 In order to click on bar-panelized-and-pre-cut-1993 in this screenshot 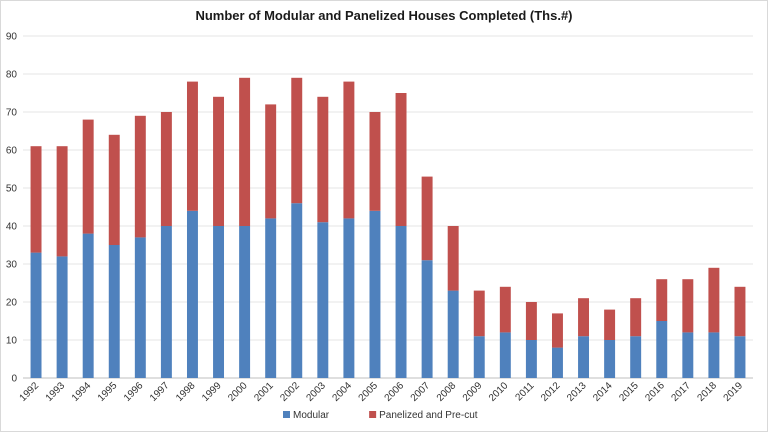, I will do `click(62, 201)`.